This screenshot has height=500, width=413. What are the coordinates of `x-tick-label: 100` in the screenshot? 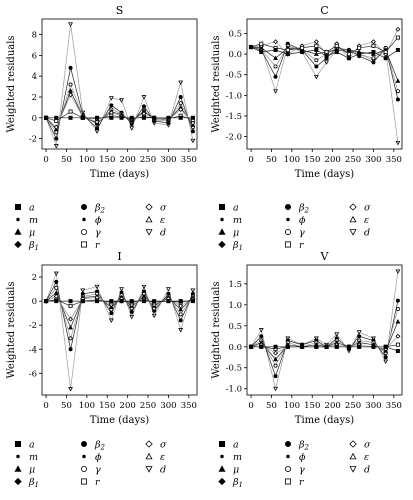 It's located at (292, 406).